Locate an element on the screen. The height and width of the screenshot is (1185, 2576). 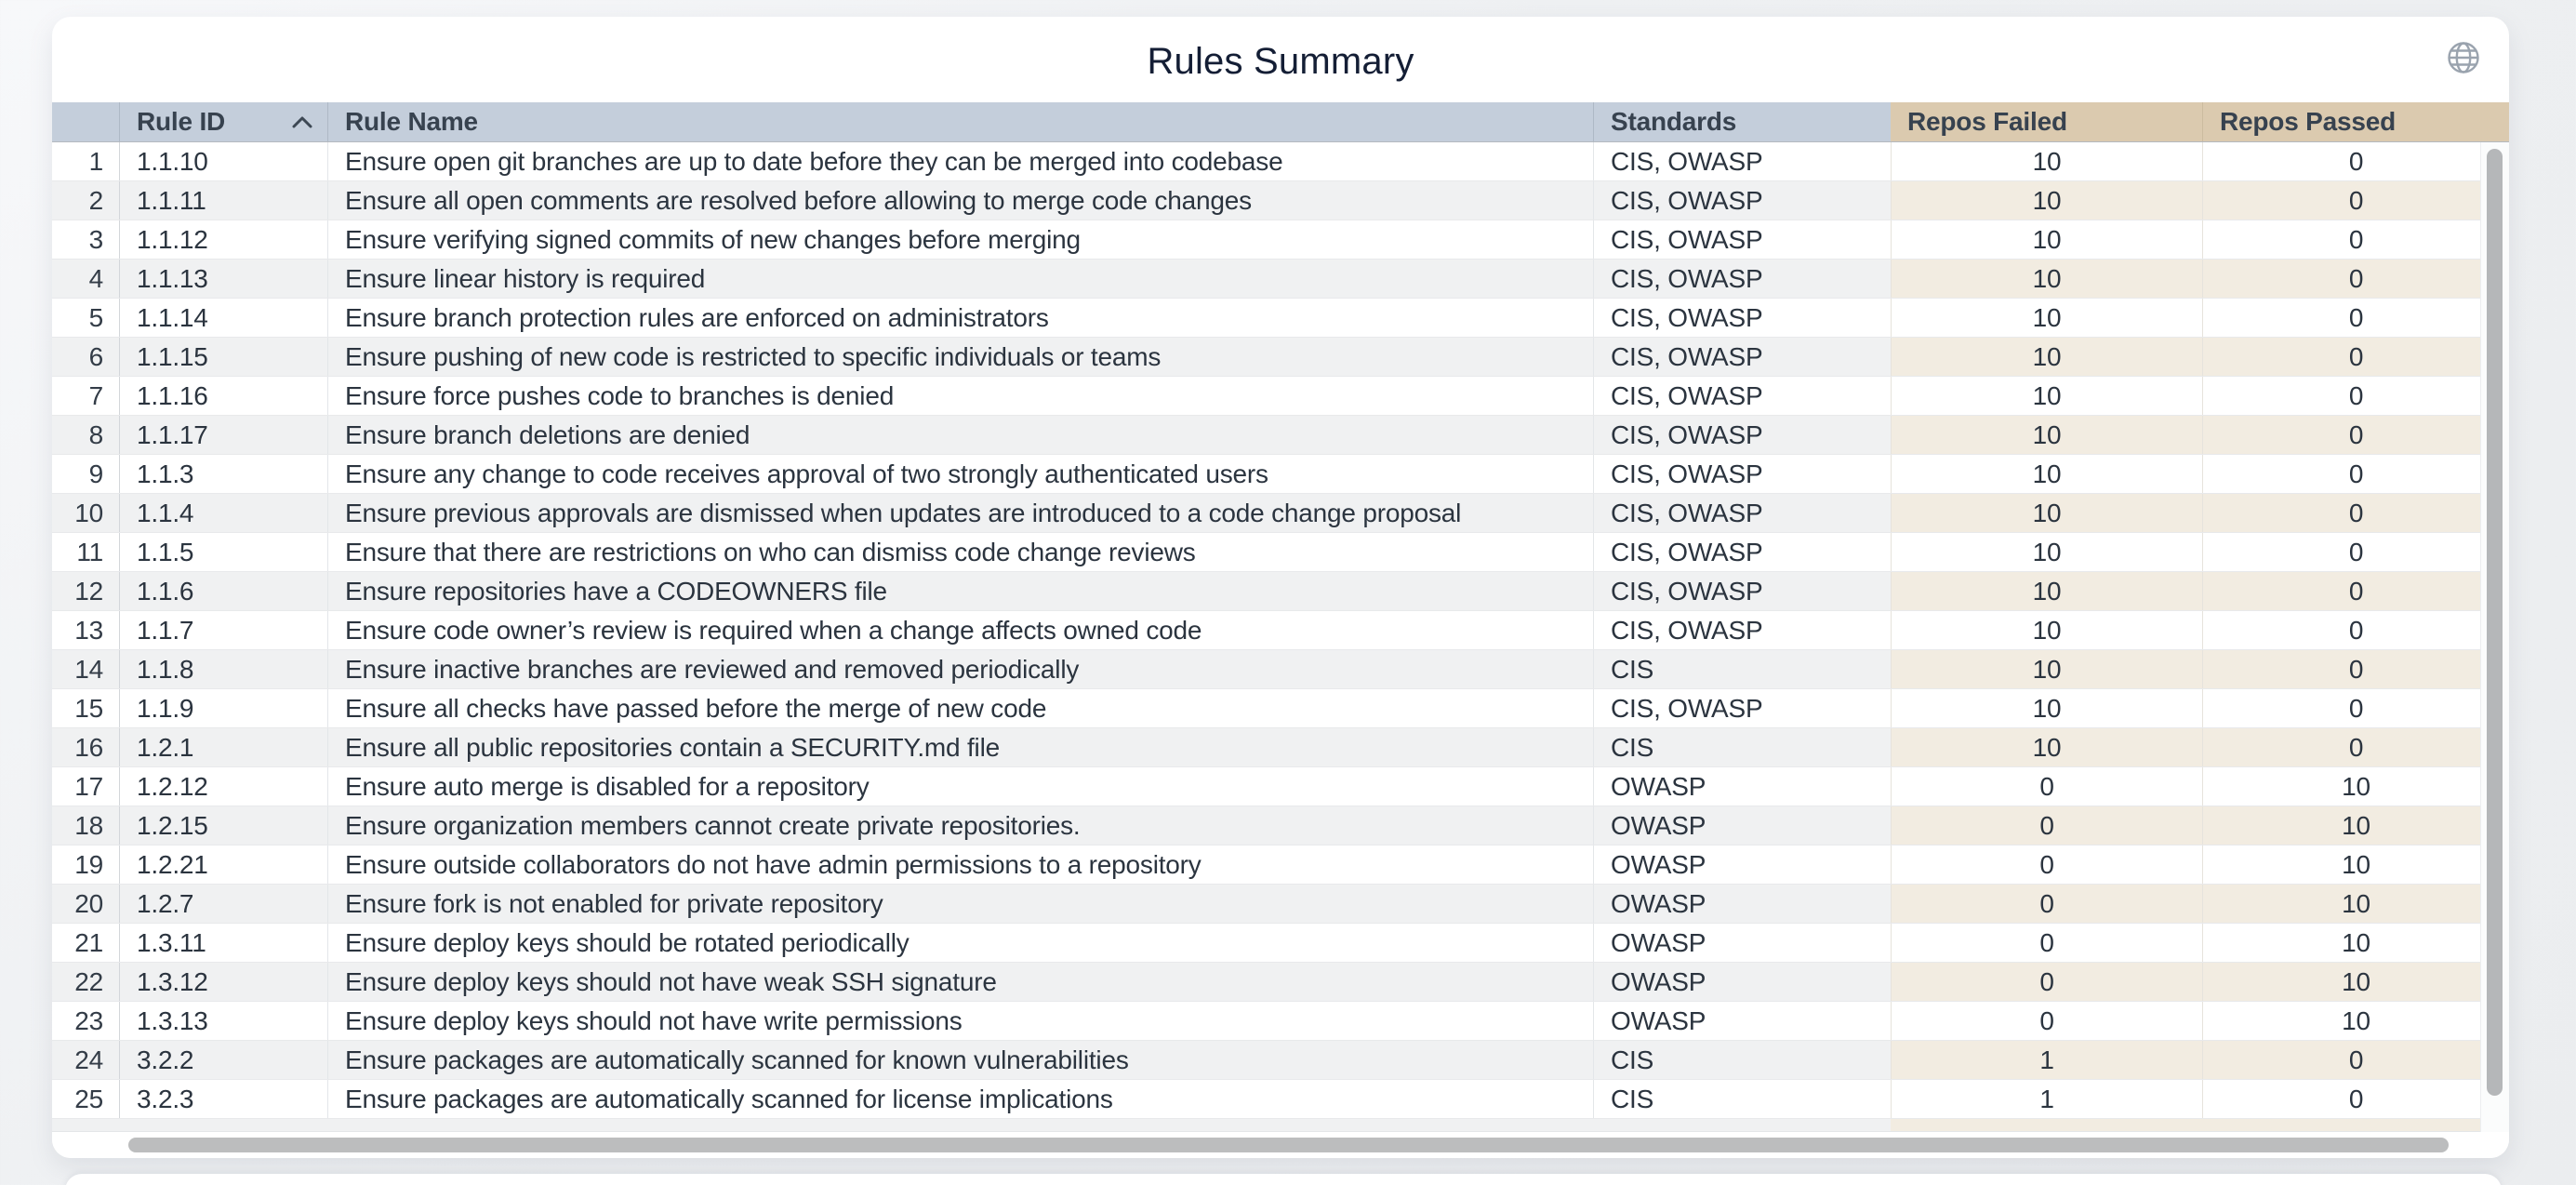
header-repos-passed: Repos Passed is located at coordinates (2355, 122).